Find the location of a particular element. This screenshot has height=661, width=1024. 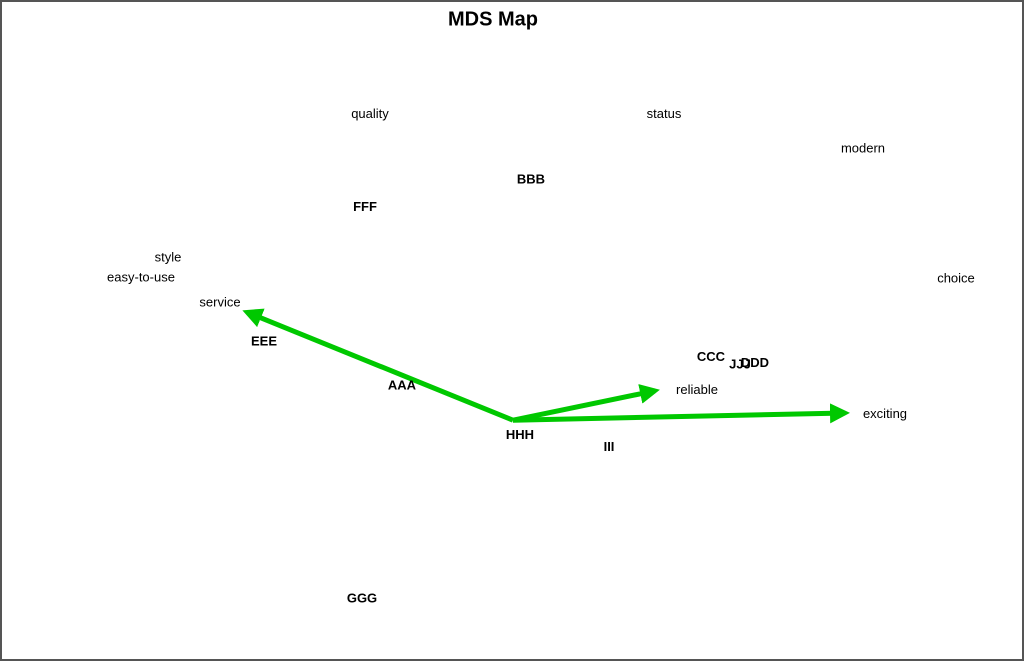

brand-label: EEE is located at coordinates (264, 341).